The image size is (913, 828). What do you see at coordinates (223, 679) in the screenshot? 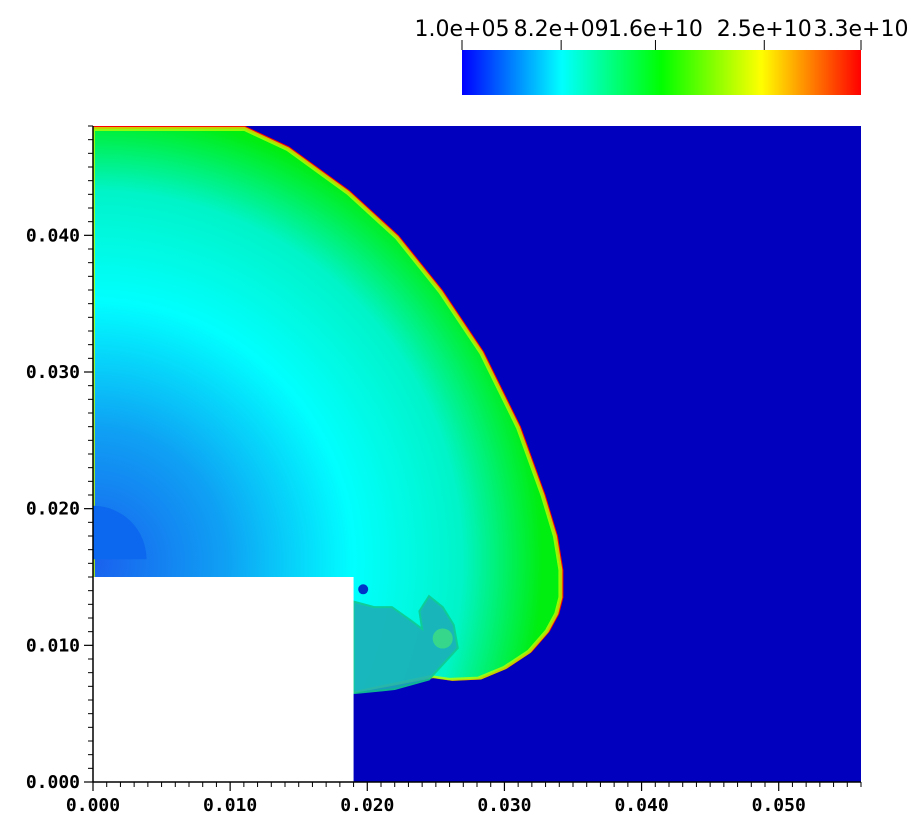
I see `obstacle-block` at bounding box center [223, 679].